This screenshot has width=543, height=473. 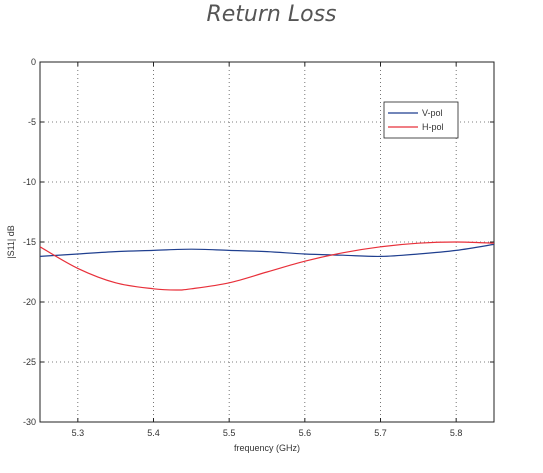 What do you see at coordinates (267, 250) in the screenshot?
I see `series-line-v-pol` at bounding box center [267, 250].